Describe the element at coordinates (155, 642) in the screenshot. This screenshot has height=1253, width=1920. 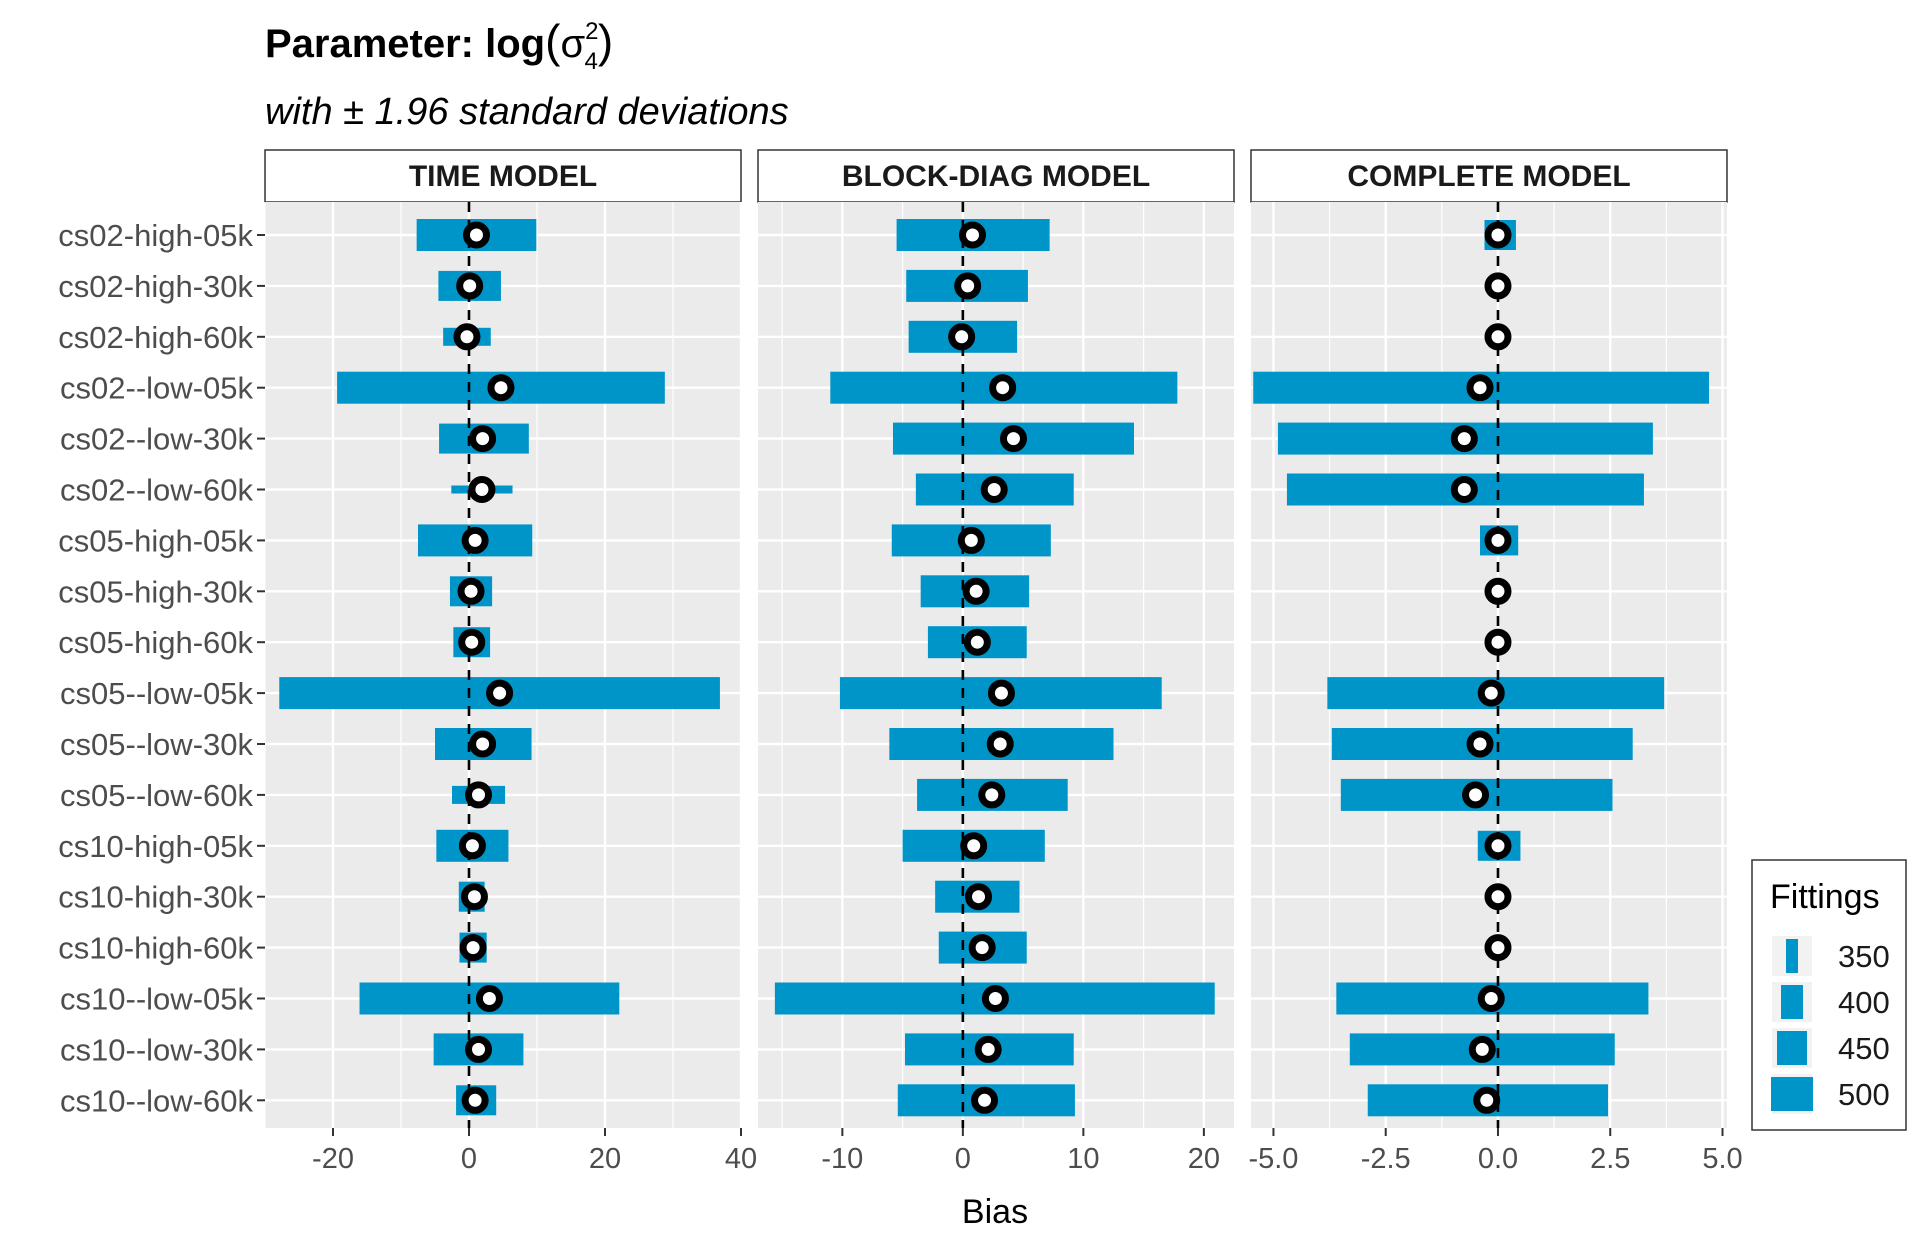
I see `y-tick-label: cs05-high-60k` at that location.